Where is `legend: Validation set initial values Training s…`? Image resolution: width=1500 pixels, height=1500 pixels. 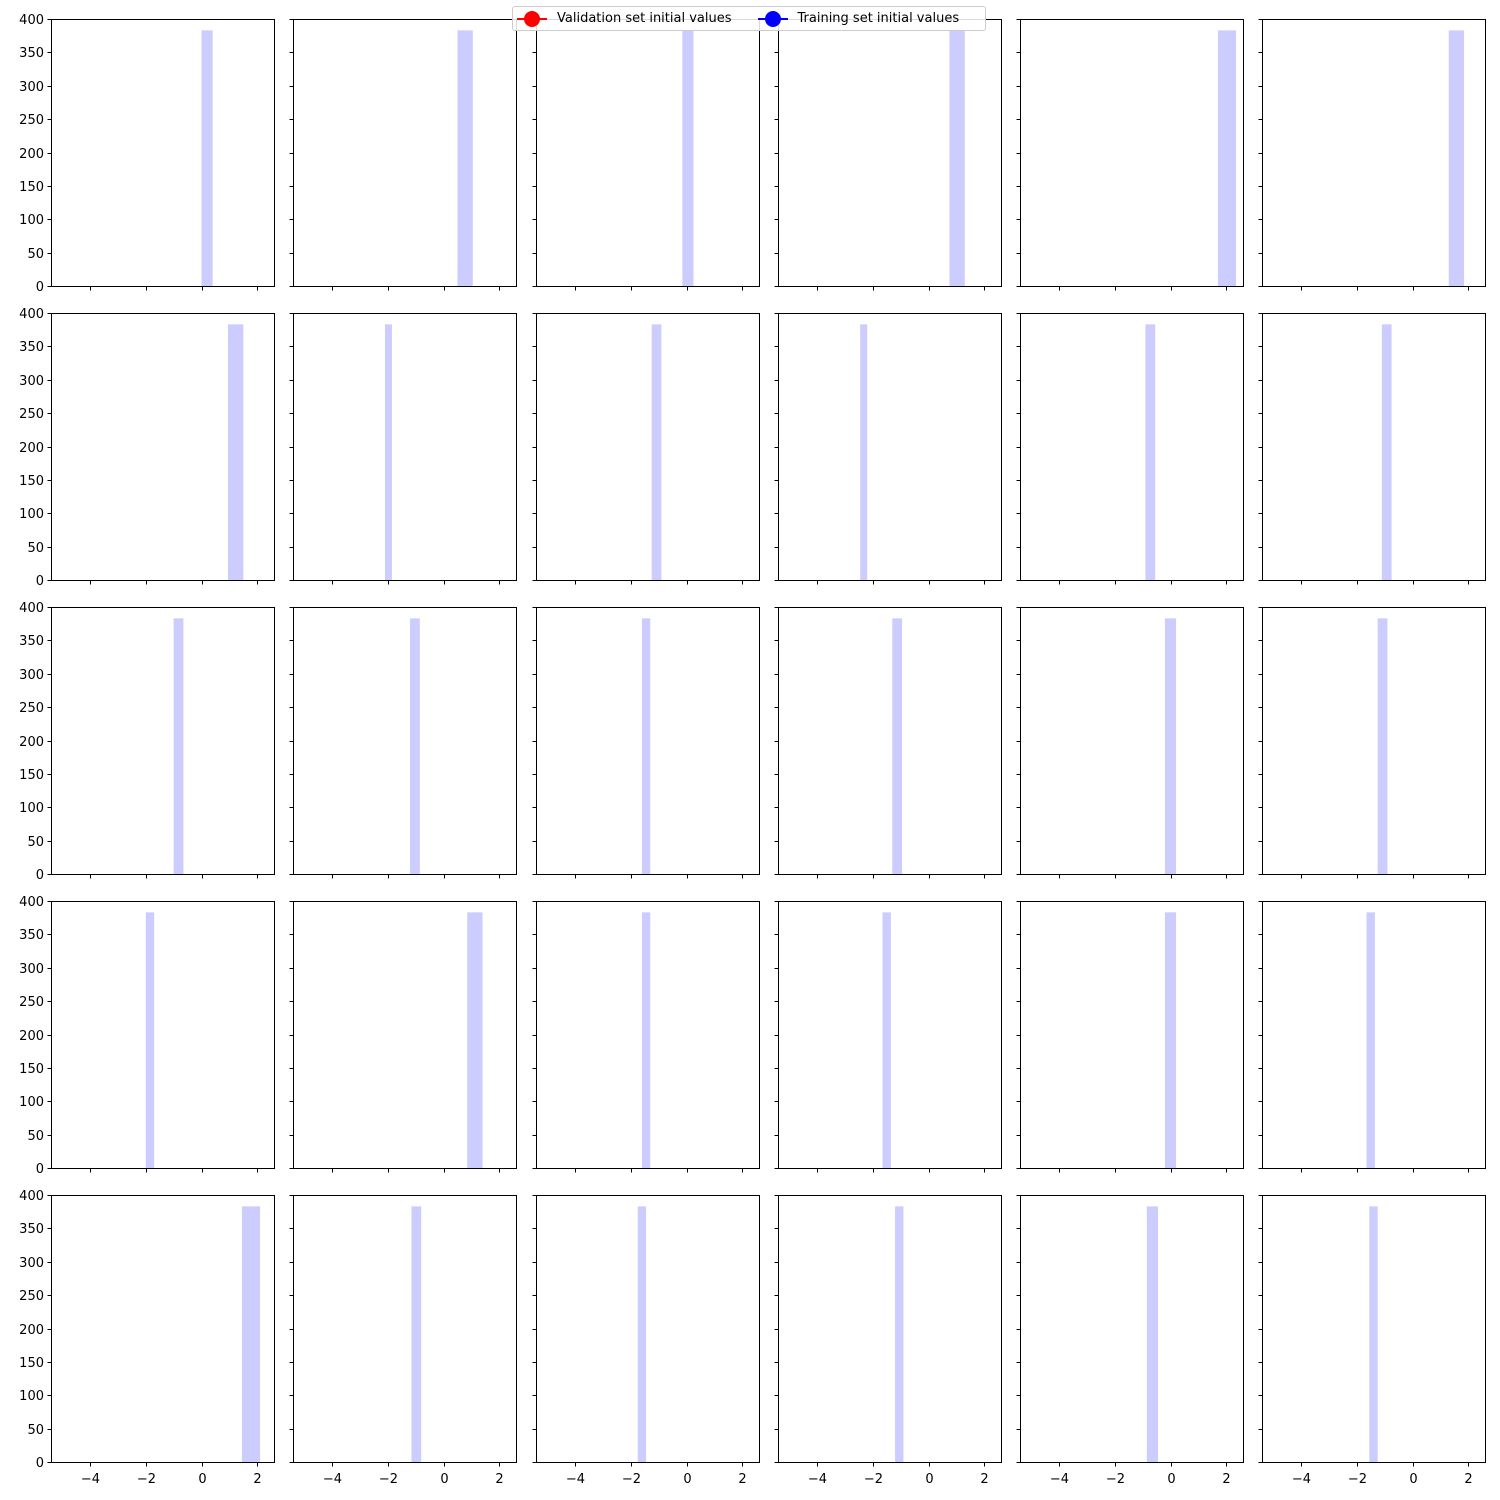 legend: Validation set initial values Training s… is located at coordinates (749, 18).